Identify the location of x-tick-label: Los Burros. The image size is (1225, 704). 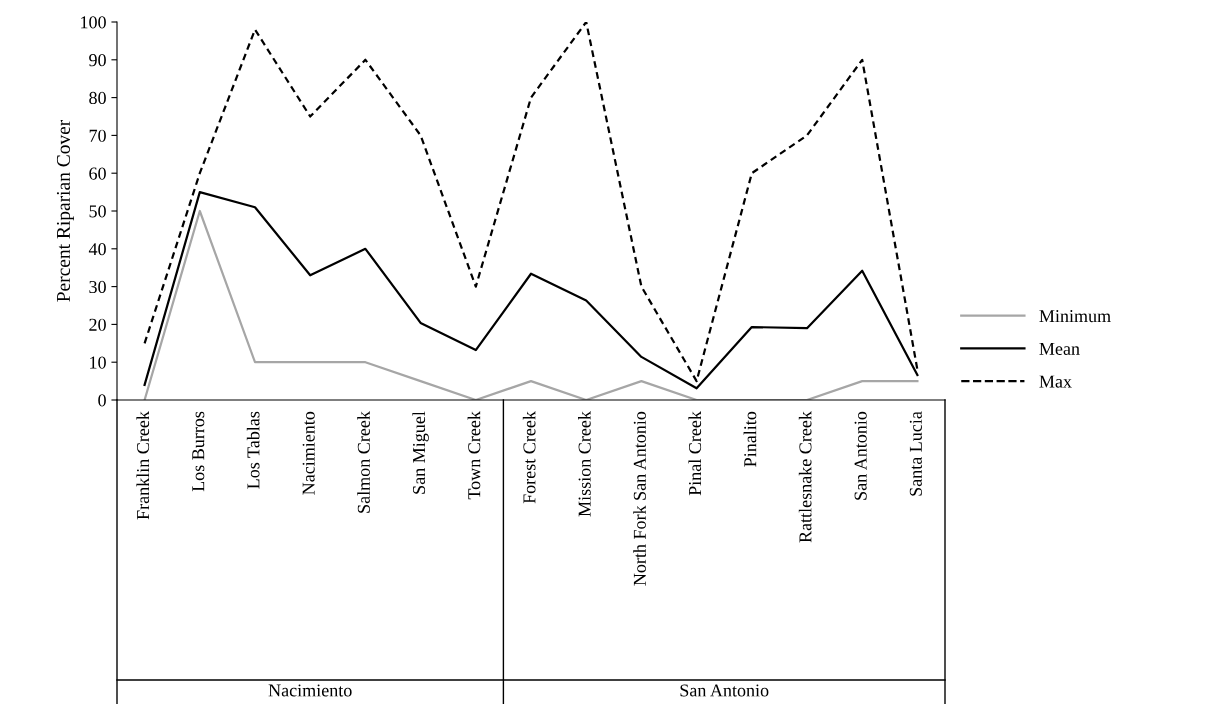
(198, 451).